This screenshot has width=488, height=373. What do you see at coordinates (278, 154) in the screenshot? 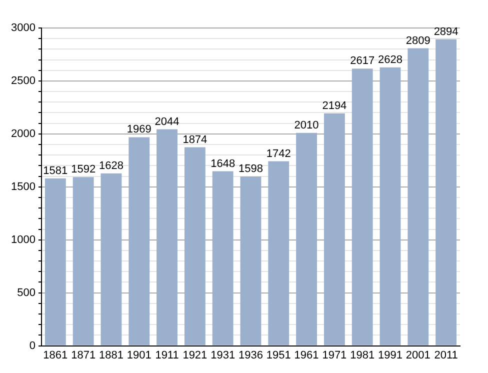
I see `data-label: 1742` at bounding box center [278, 154].